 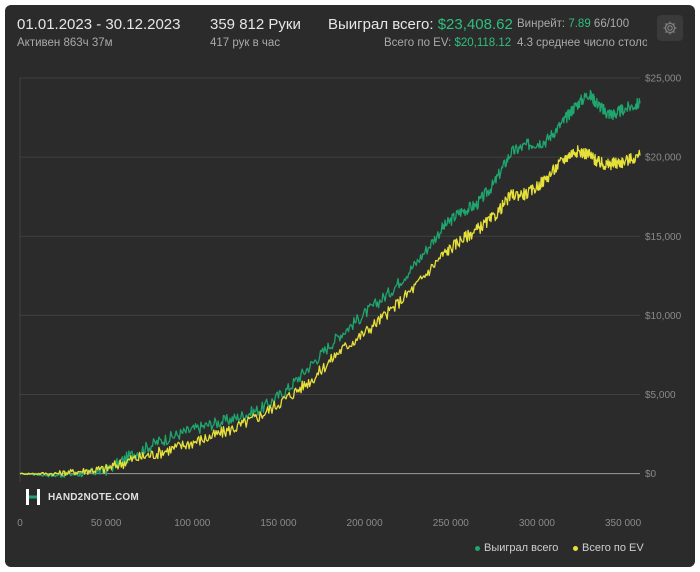 I want to click on x-tick-label: 350 000, so click(x=623, y=523).